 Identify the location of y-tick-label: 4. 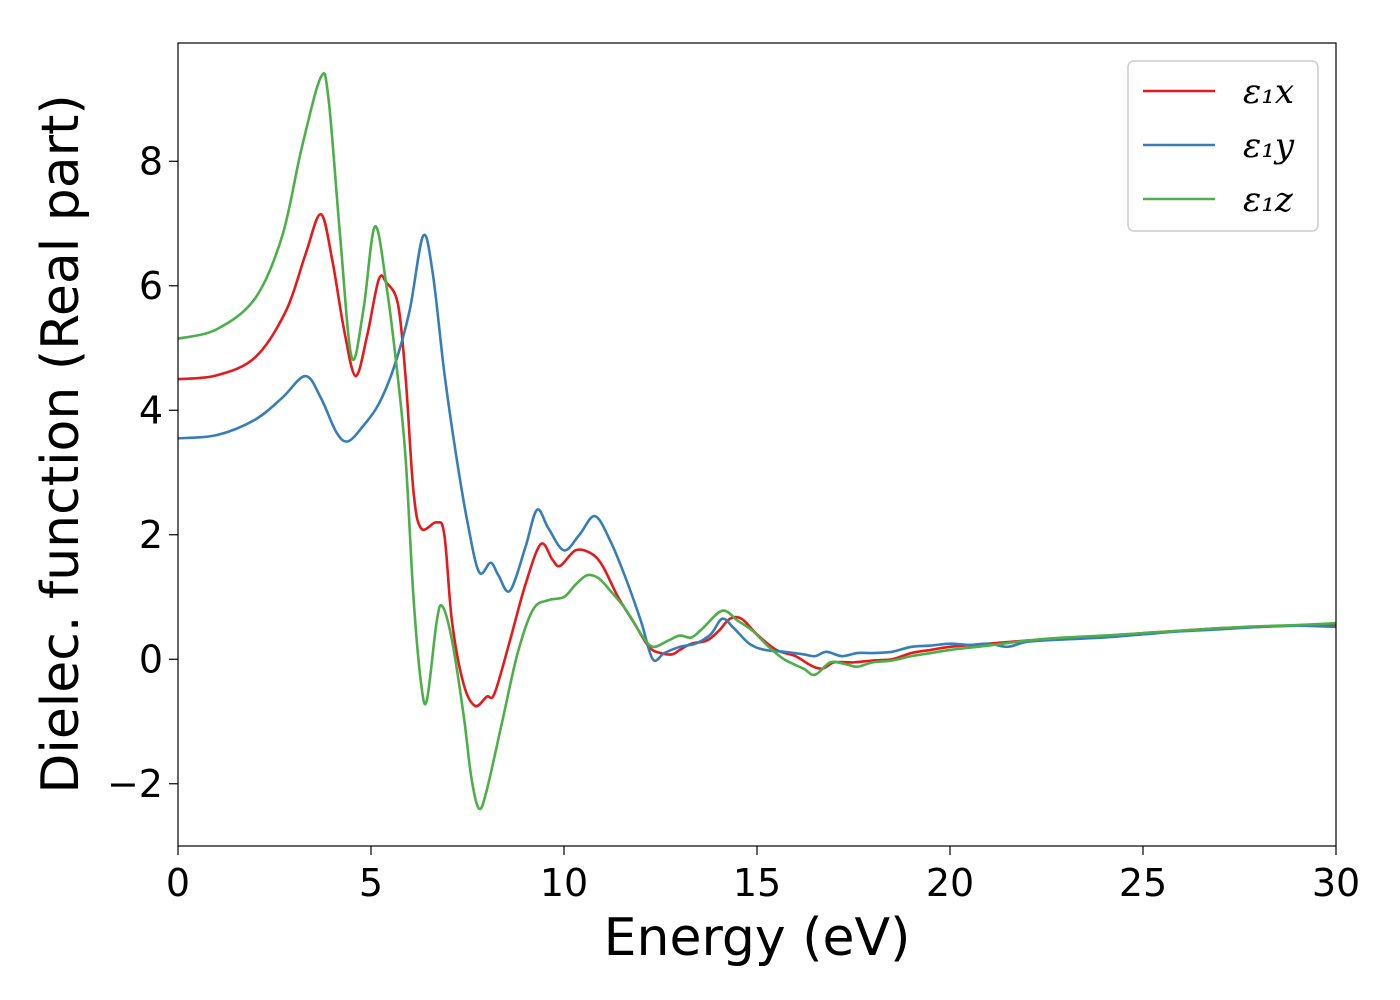
(151, 410).